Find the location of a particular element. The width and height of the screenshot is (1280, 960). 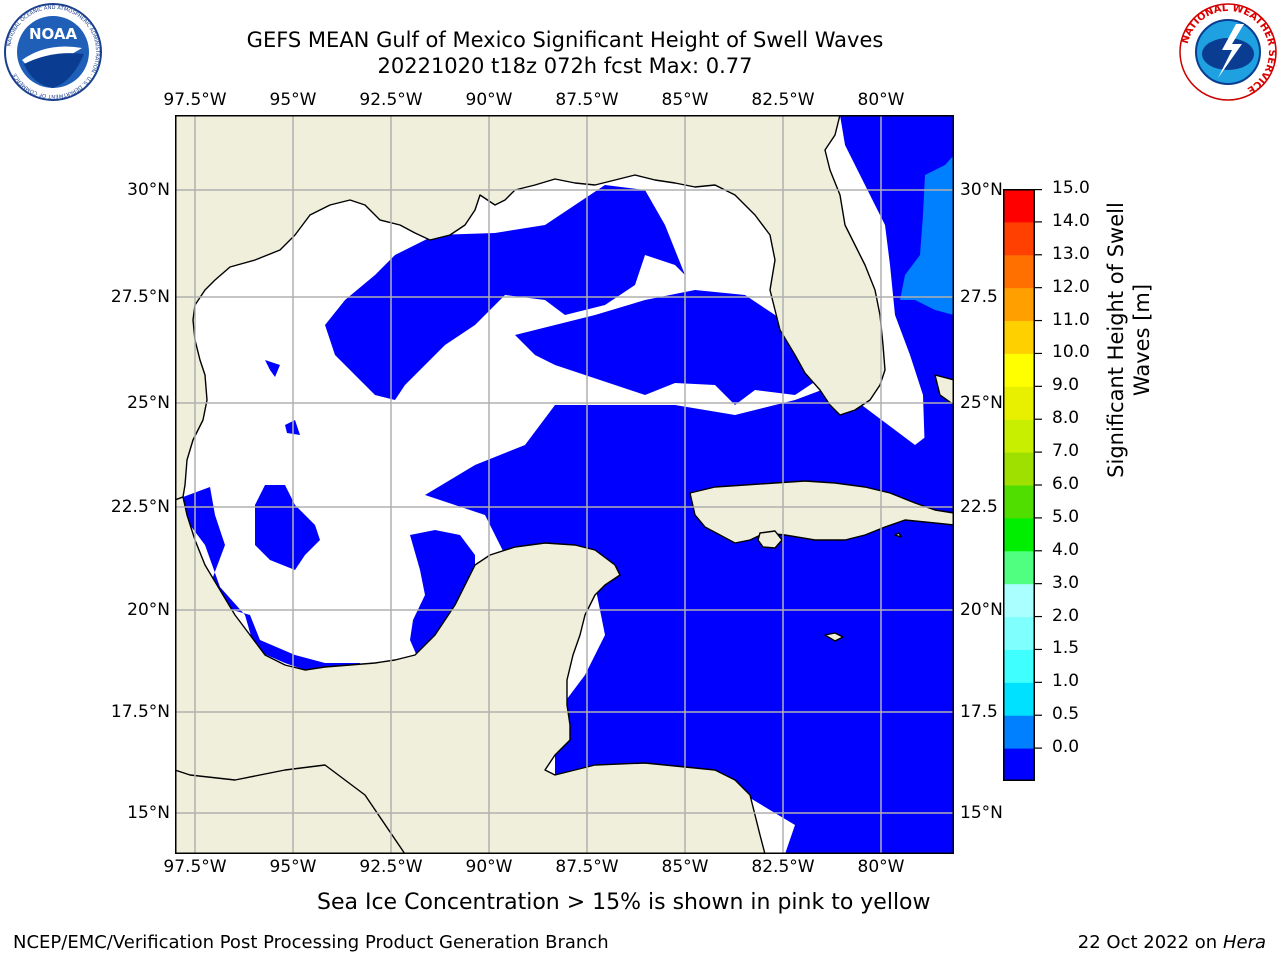

lat-label-right-4: 22.5 is located at coordinates (979, 507).